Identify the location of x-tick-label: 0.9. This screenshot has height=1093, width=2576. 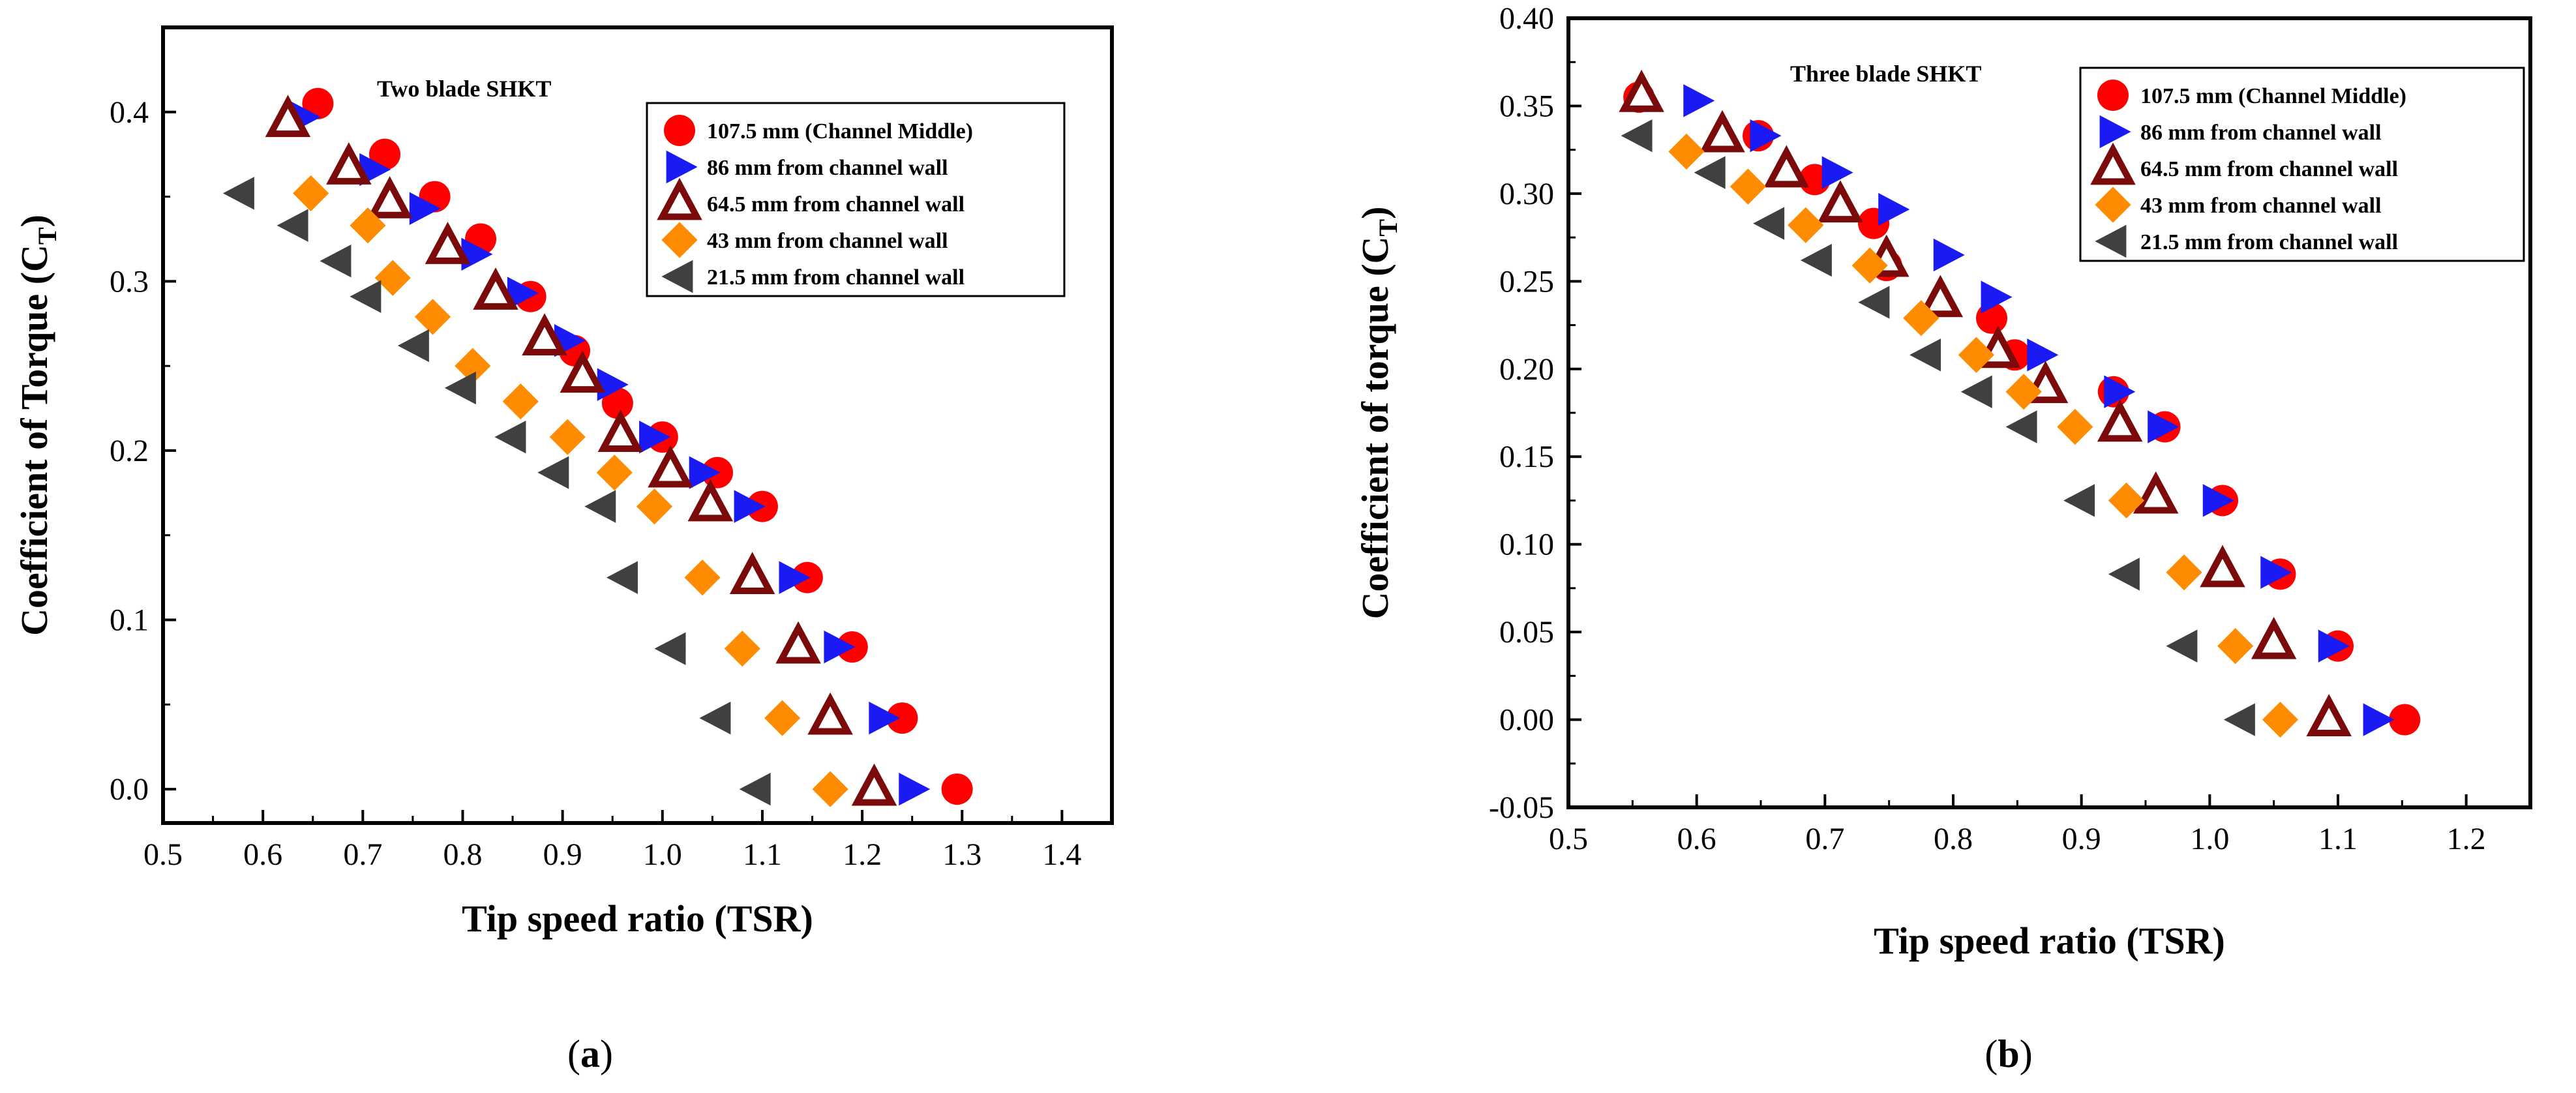
(2081, 839).